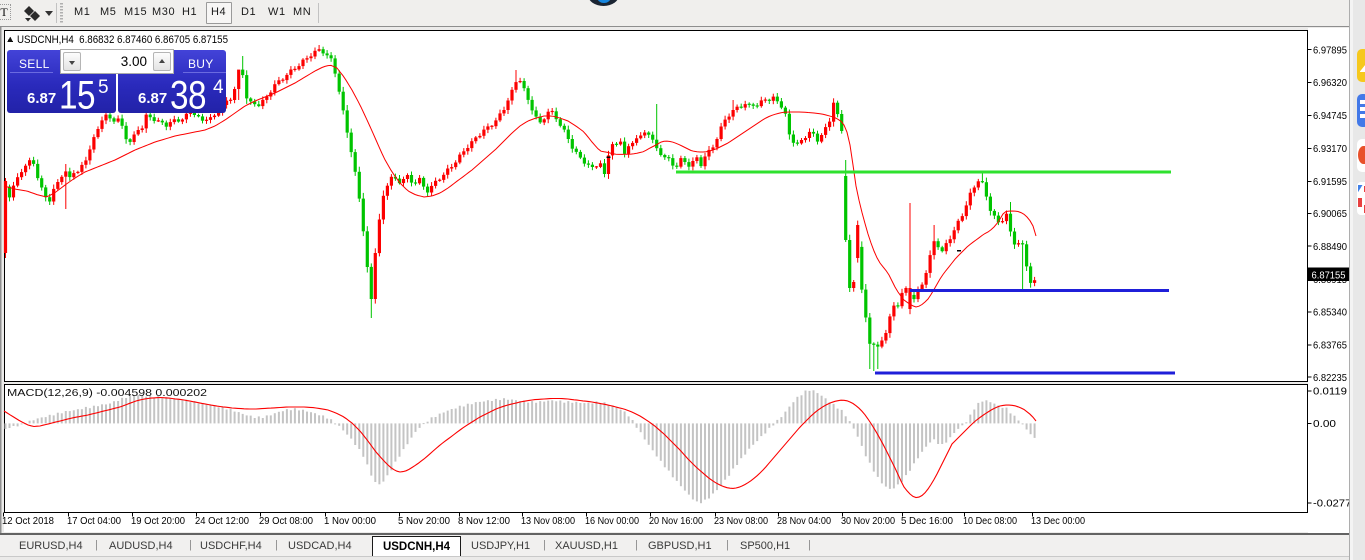 Image resolution: width=1365 pixels, height=560 pixels. Describe the element at coordinates (1329, 276) in the screenshot. I see `svg-text: 6.87155` at that location.